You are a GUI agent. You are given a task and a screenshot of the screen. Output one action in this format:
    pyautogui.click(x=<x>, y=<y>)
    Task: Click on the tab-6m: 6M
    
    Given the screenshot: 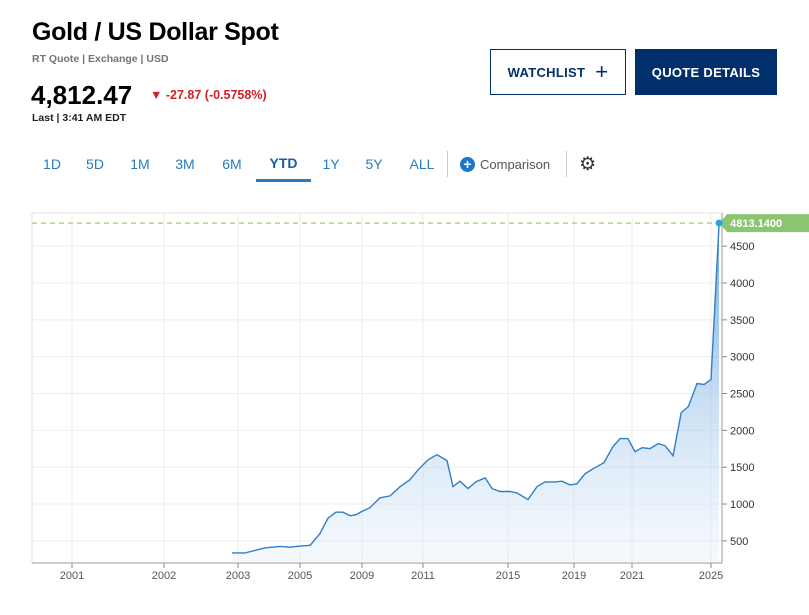 What is the action you would take?
    pyautogui.click(x=232, y=164)
    